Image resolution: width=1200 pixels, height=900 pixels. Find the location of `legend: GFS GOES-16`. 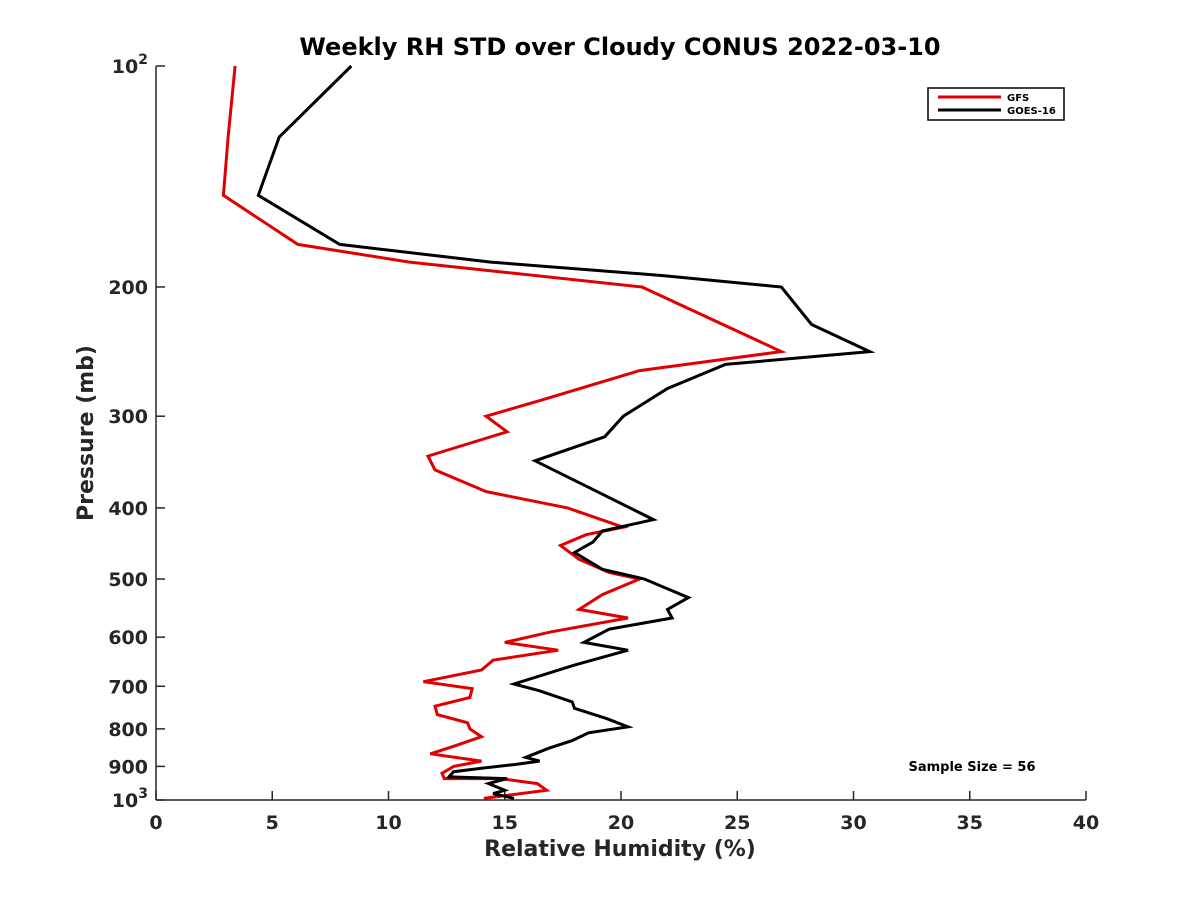

legend: GFS GOES-16 is located at coordinates (996, 104).